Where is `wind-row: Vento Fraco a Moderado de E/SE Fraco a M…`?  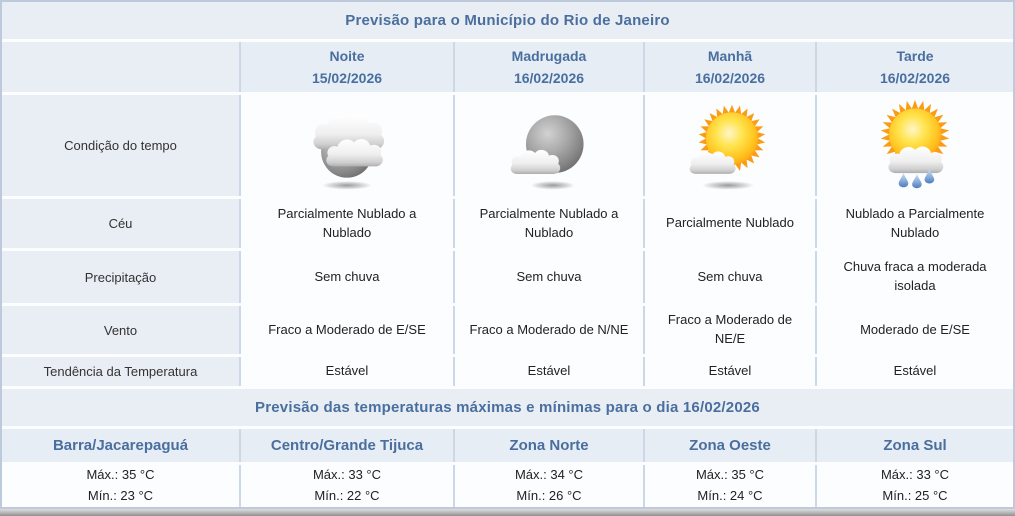
wind-row: Vento Fraco a Moderado de E/SE Fraco a M… is located at coordinates (507, 330).